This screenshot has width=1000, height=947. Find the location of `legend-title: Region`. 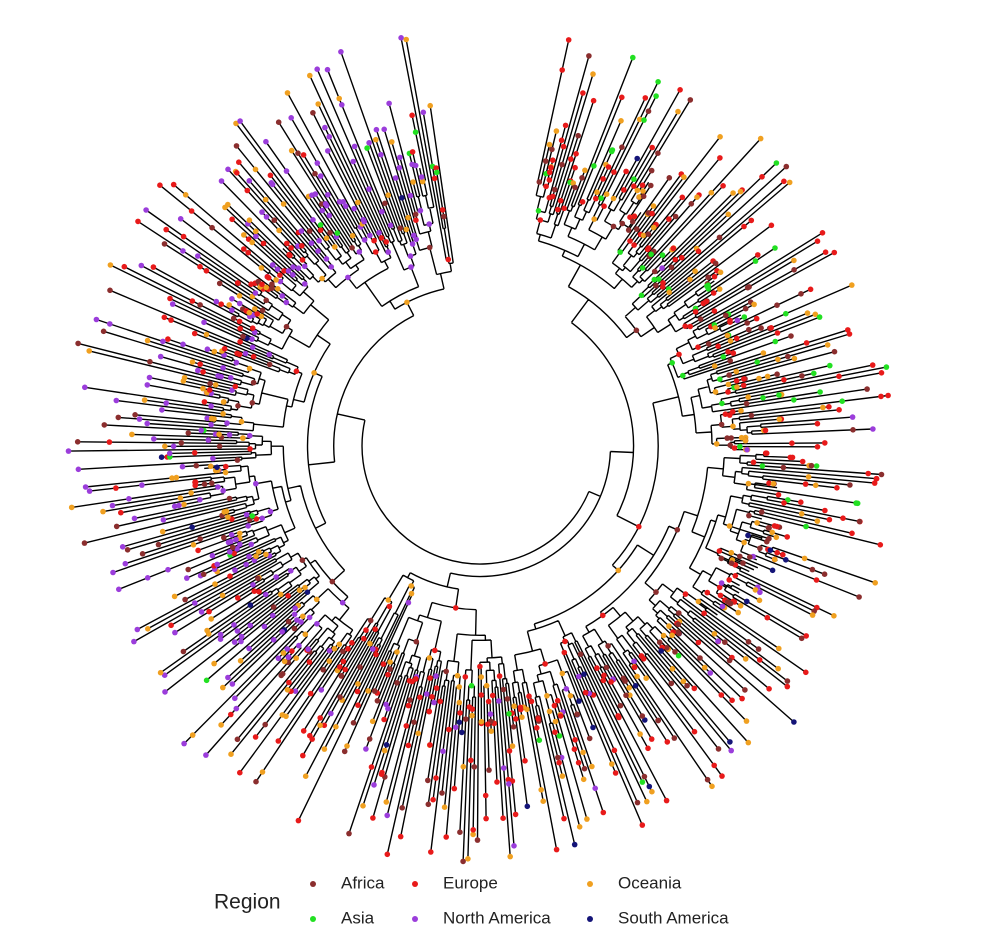

legend-title: Region is located at coordinates (247, 902).